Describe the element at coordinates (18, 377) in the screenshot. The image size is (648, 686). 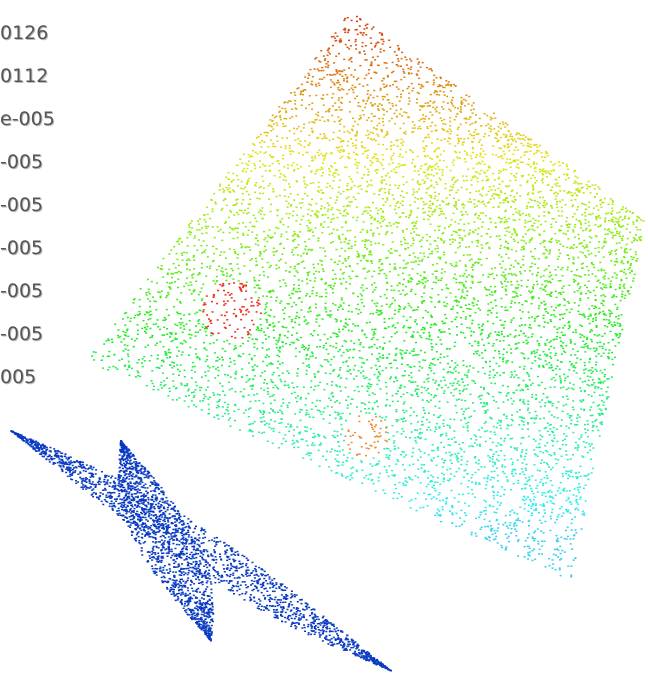
I see `colorbar-label: 005` at that location.